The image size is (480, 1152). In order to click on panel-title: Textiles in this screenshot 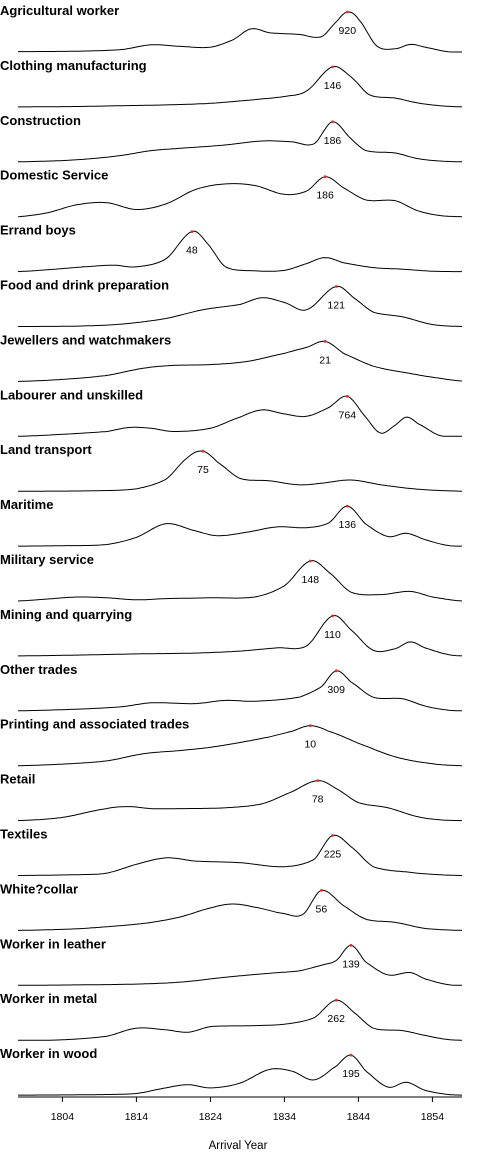, I will do `click(23, 834)`.